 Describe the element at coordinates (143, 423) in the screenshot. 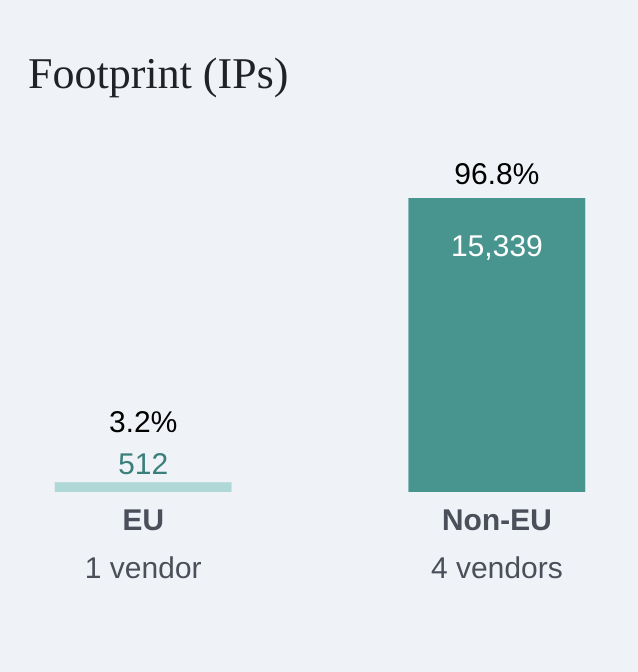

I see `annotation: 3.2%` at that location.